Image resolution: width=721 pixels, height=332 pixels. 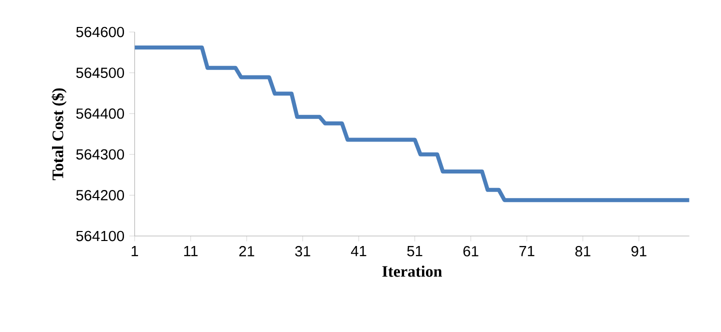 I want to click on x-tick-label: 11, so click(x=191, y=251).